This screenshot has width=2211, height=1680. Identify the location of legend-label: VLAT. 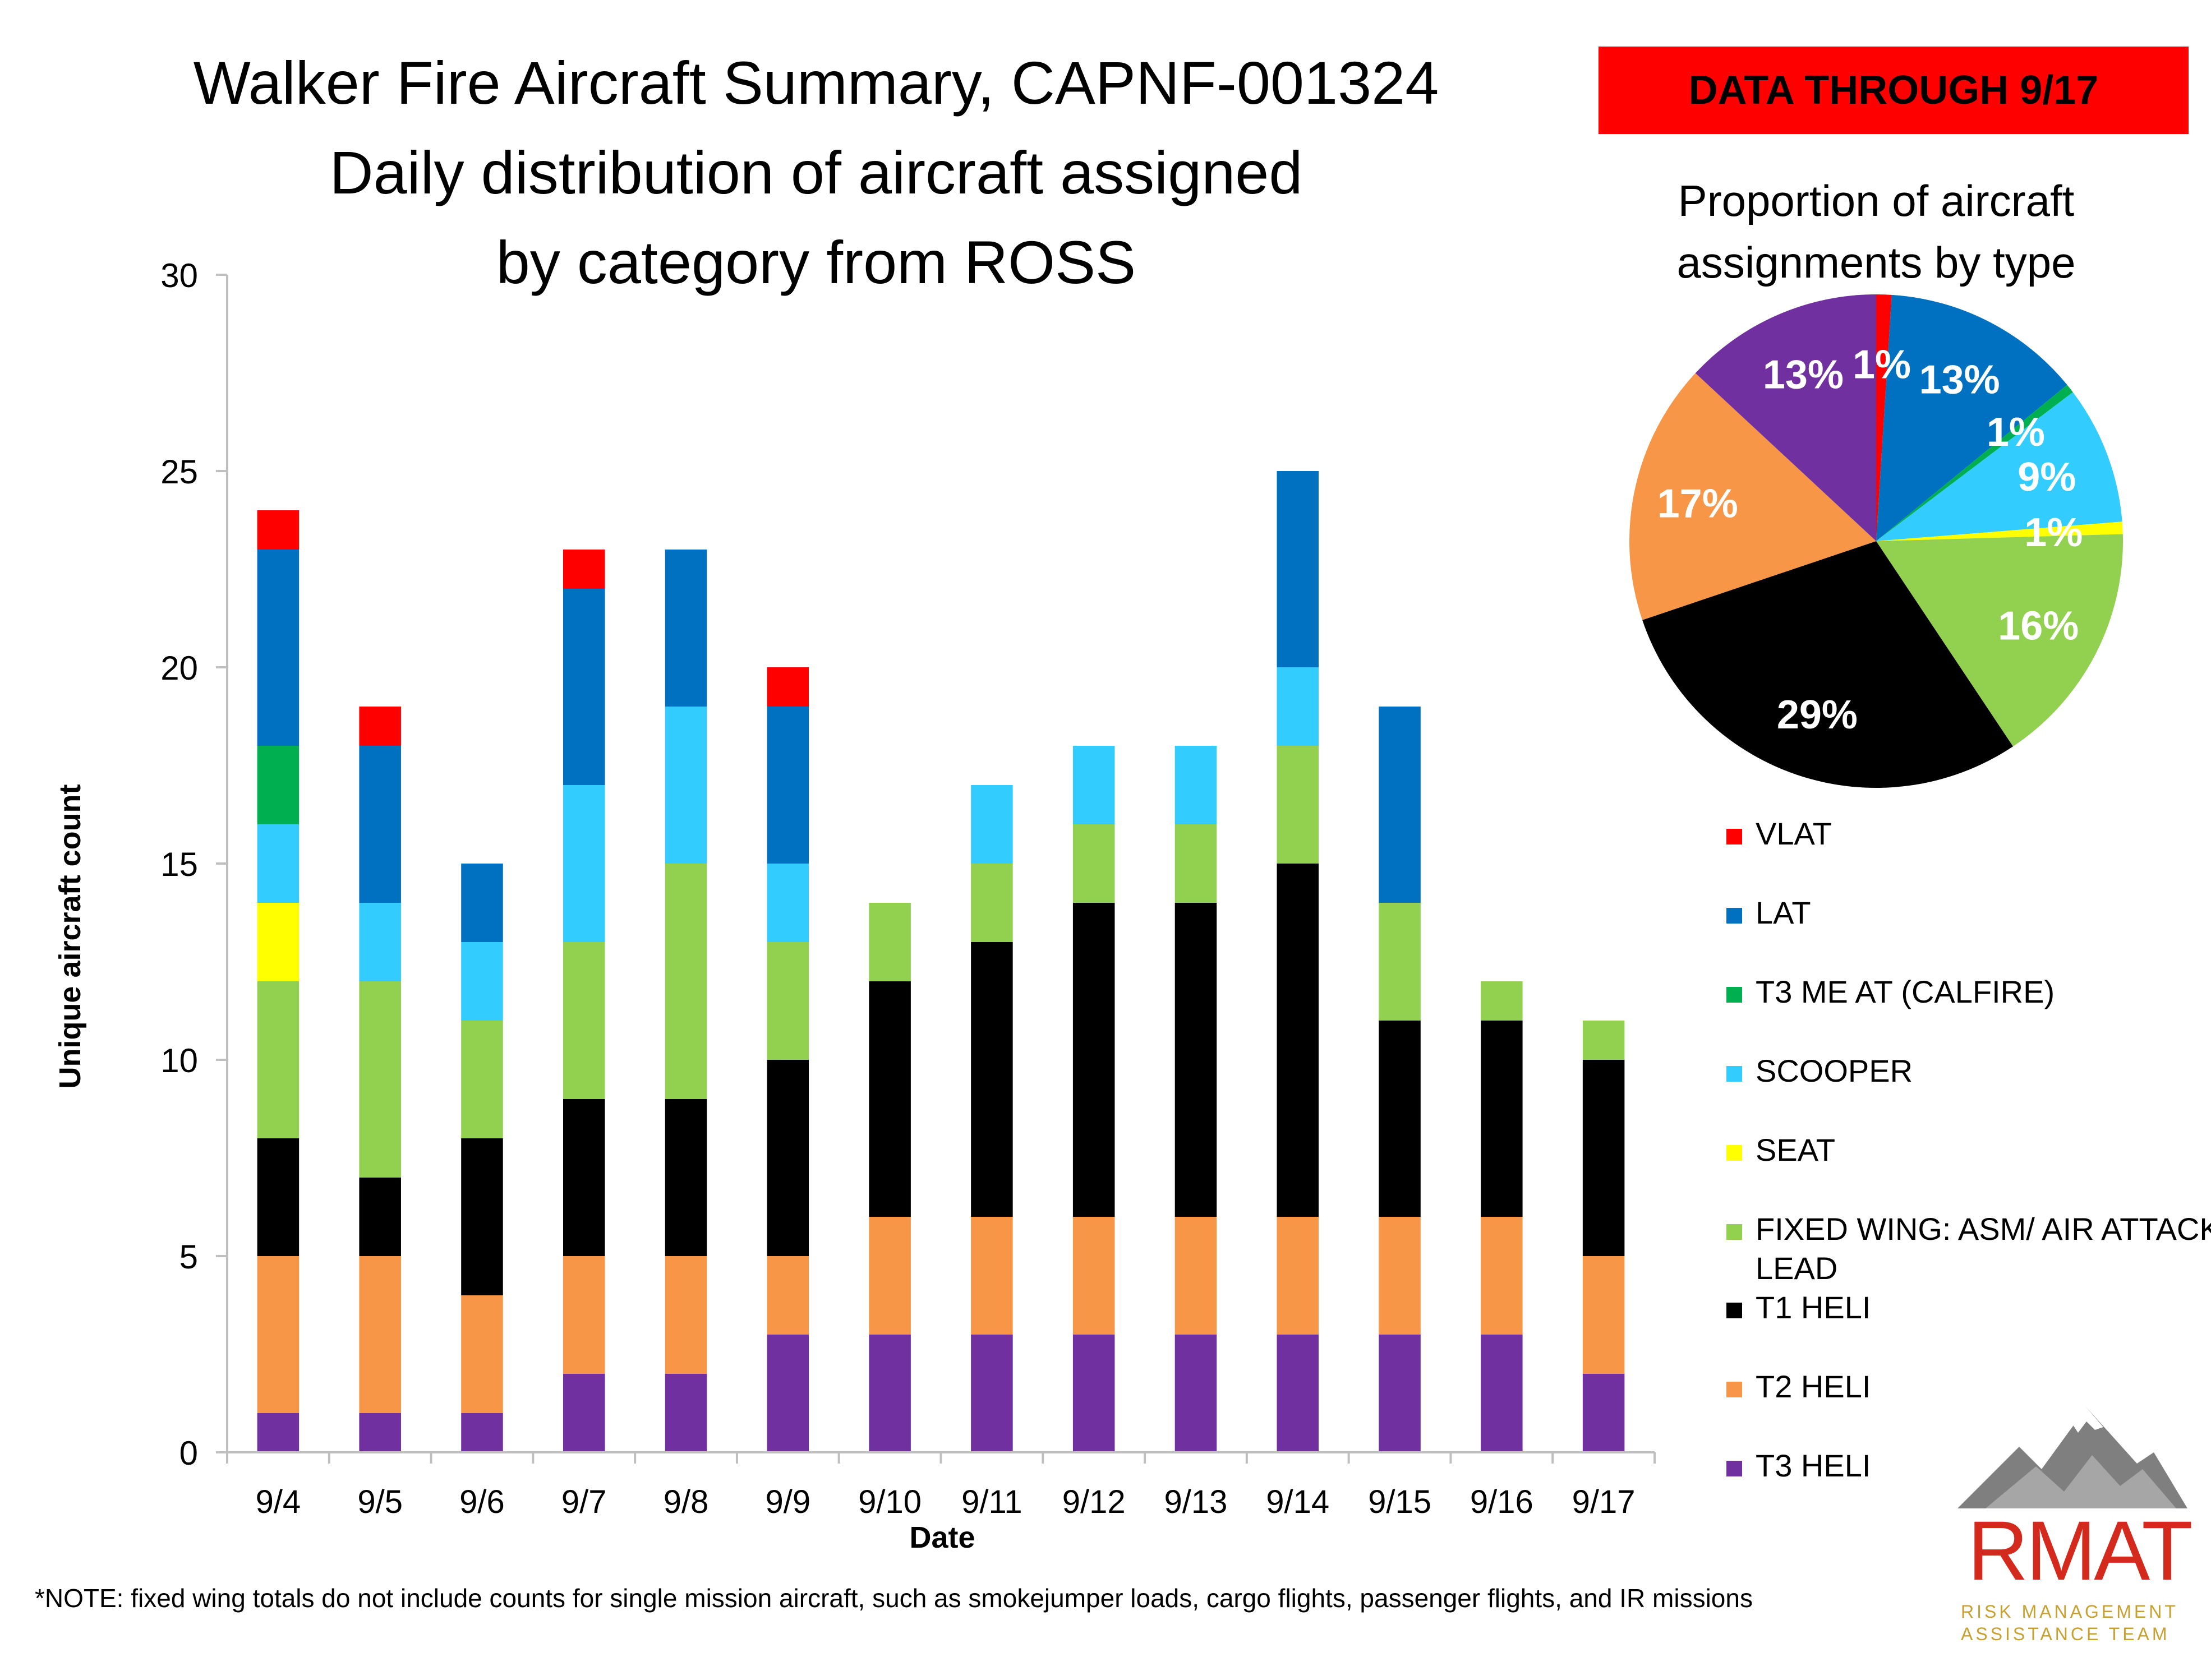
(1794, 833).